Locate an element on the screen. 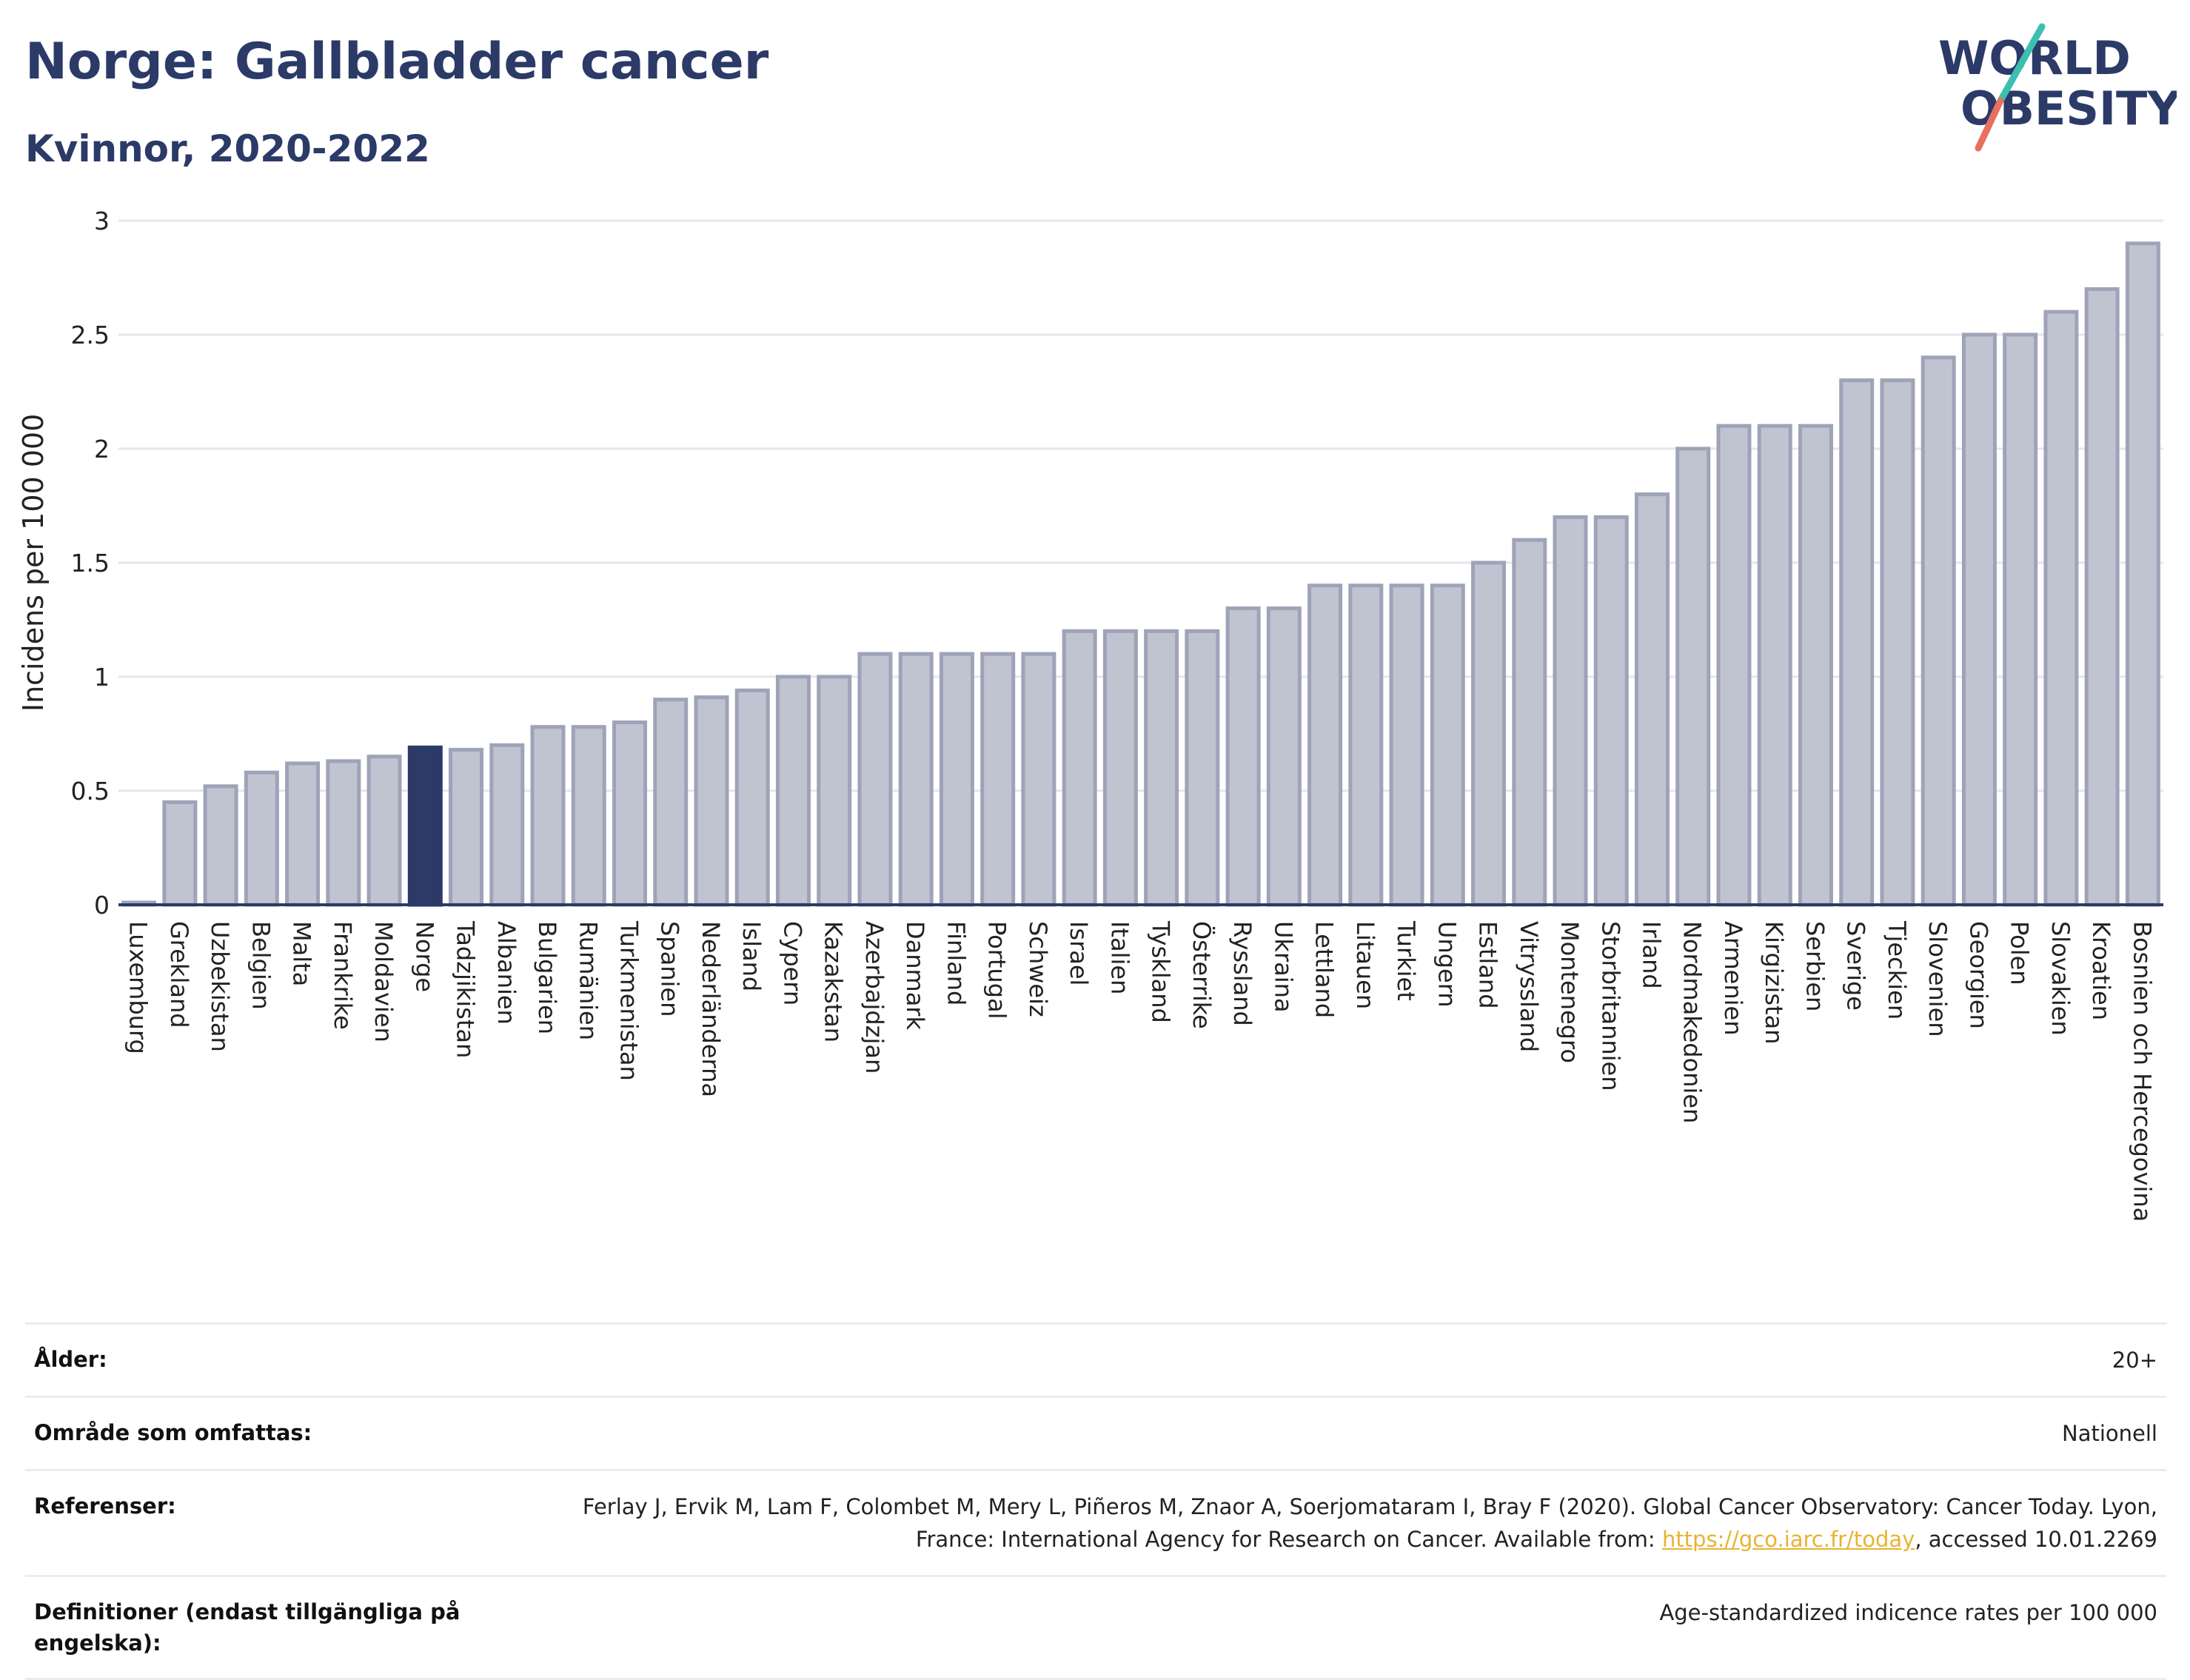  x-tick-label: Finland is located at coordinates (956, 963).